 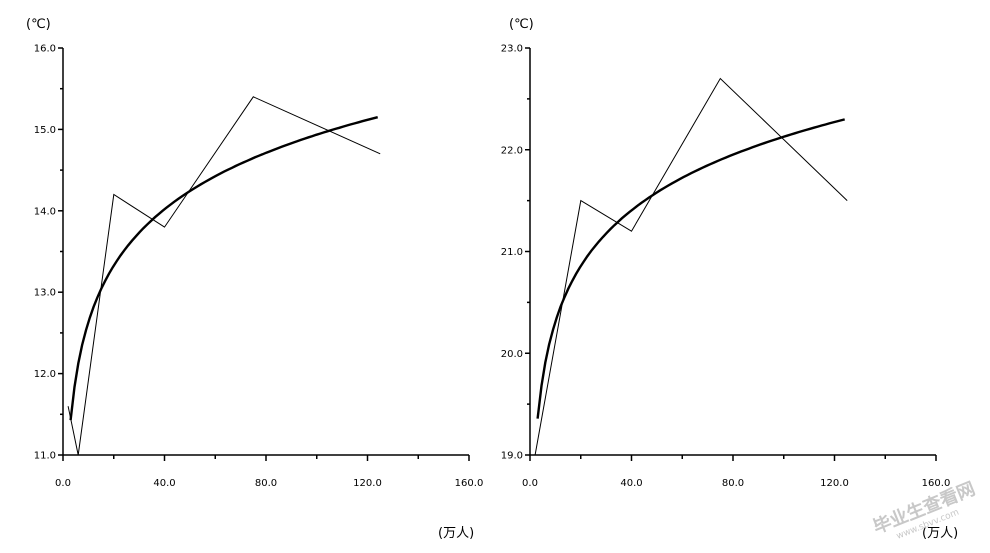 What do you see at coordinates (512, 49) in the screenshot?
I see `y-tick-label: 23.0` at bounding box center [512, 49].